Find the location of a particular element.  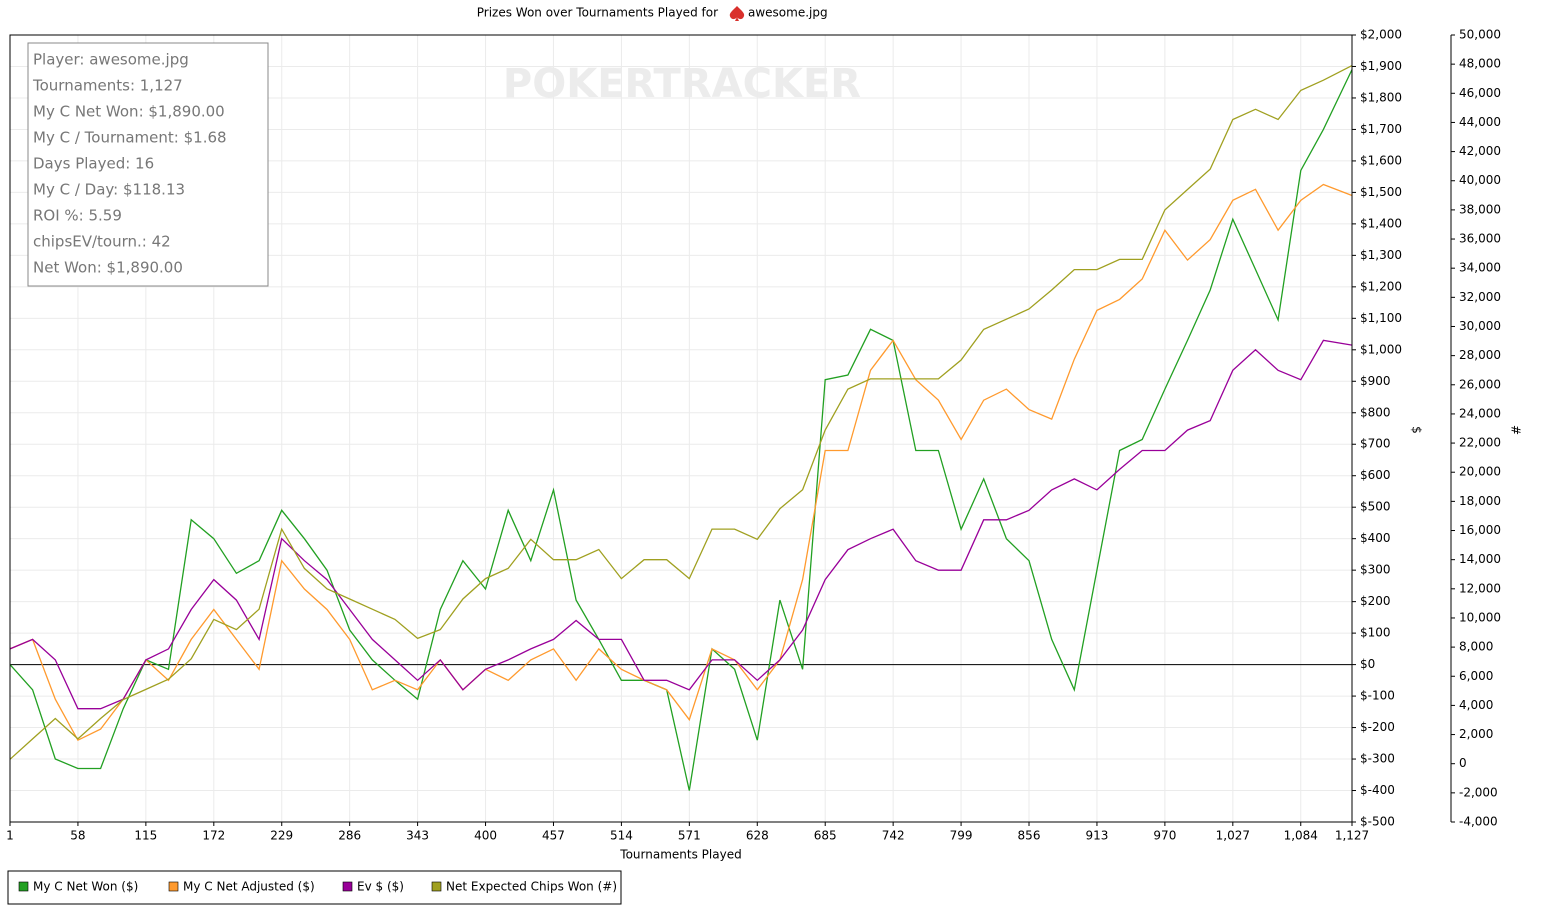

y-tick-label: $0 is located at coordinates (1367, 664).